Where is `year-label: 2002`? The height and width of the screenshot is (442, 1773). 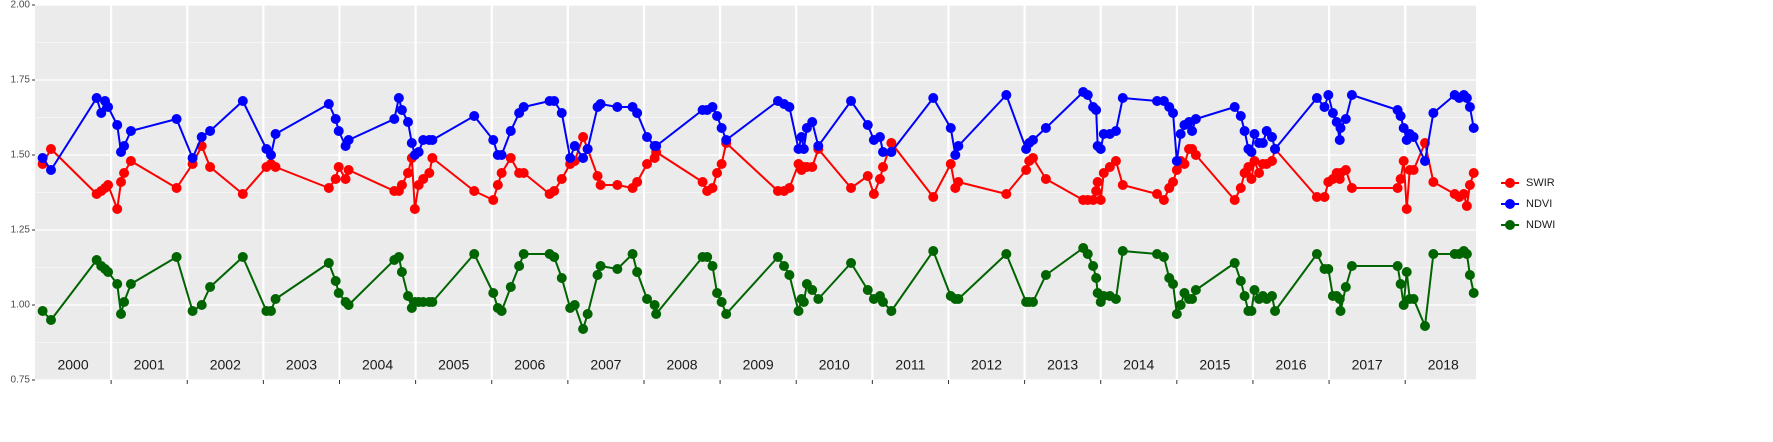
year-label: 2002 is located at coordinates (225, 365).